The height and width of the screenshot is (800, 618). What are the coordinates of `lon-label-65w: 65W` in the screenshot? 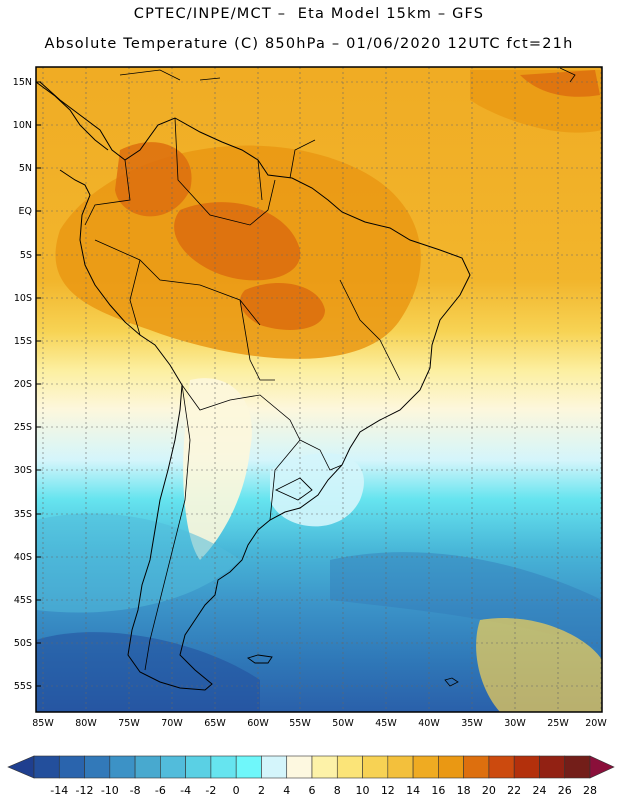 It's located at (215, 723).